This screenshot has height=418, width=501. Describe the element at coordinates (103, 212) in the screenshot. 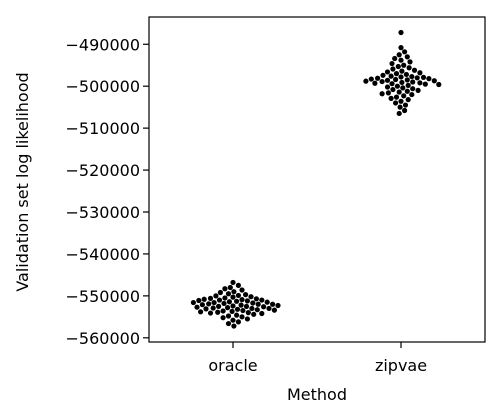

I see `y-tick-label: −530000` at that location.